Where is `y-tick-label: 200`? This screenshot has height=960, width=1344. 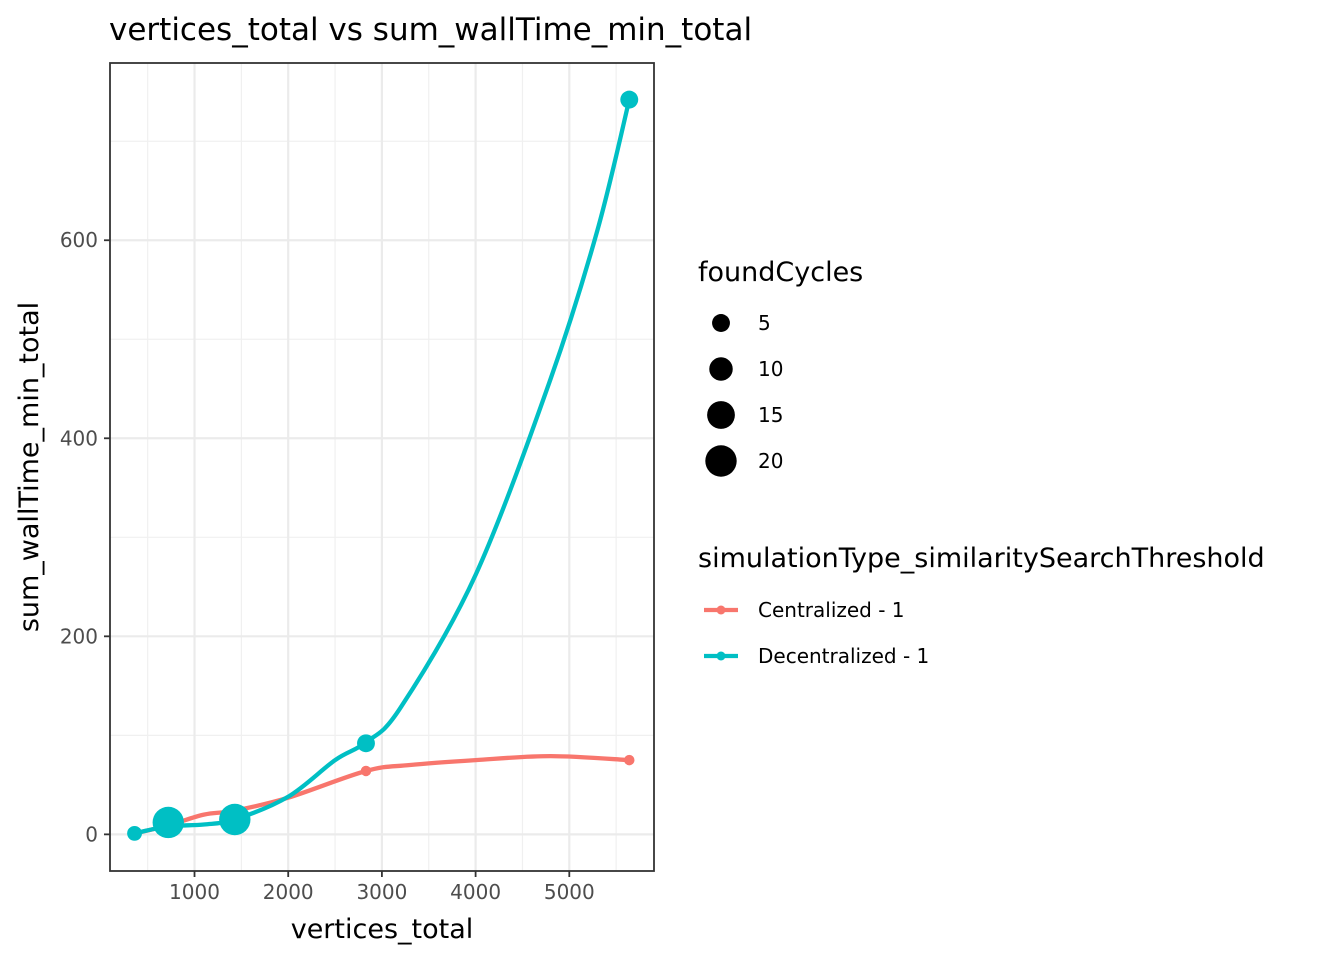 y-tick-label: 200 is located at coordinates (79, 636).